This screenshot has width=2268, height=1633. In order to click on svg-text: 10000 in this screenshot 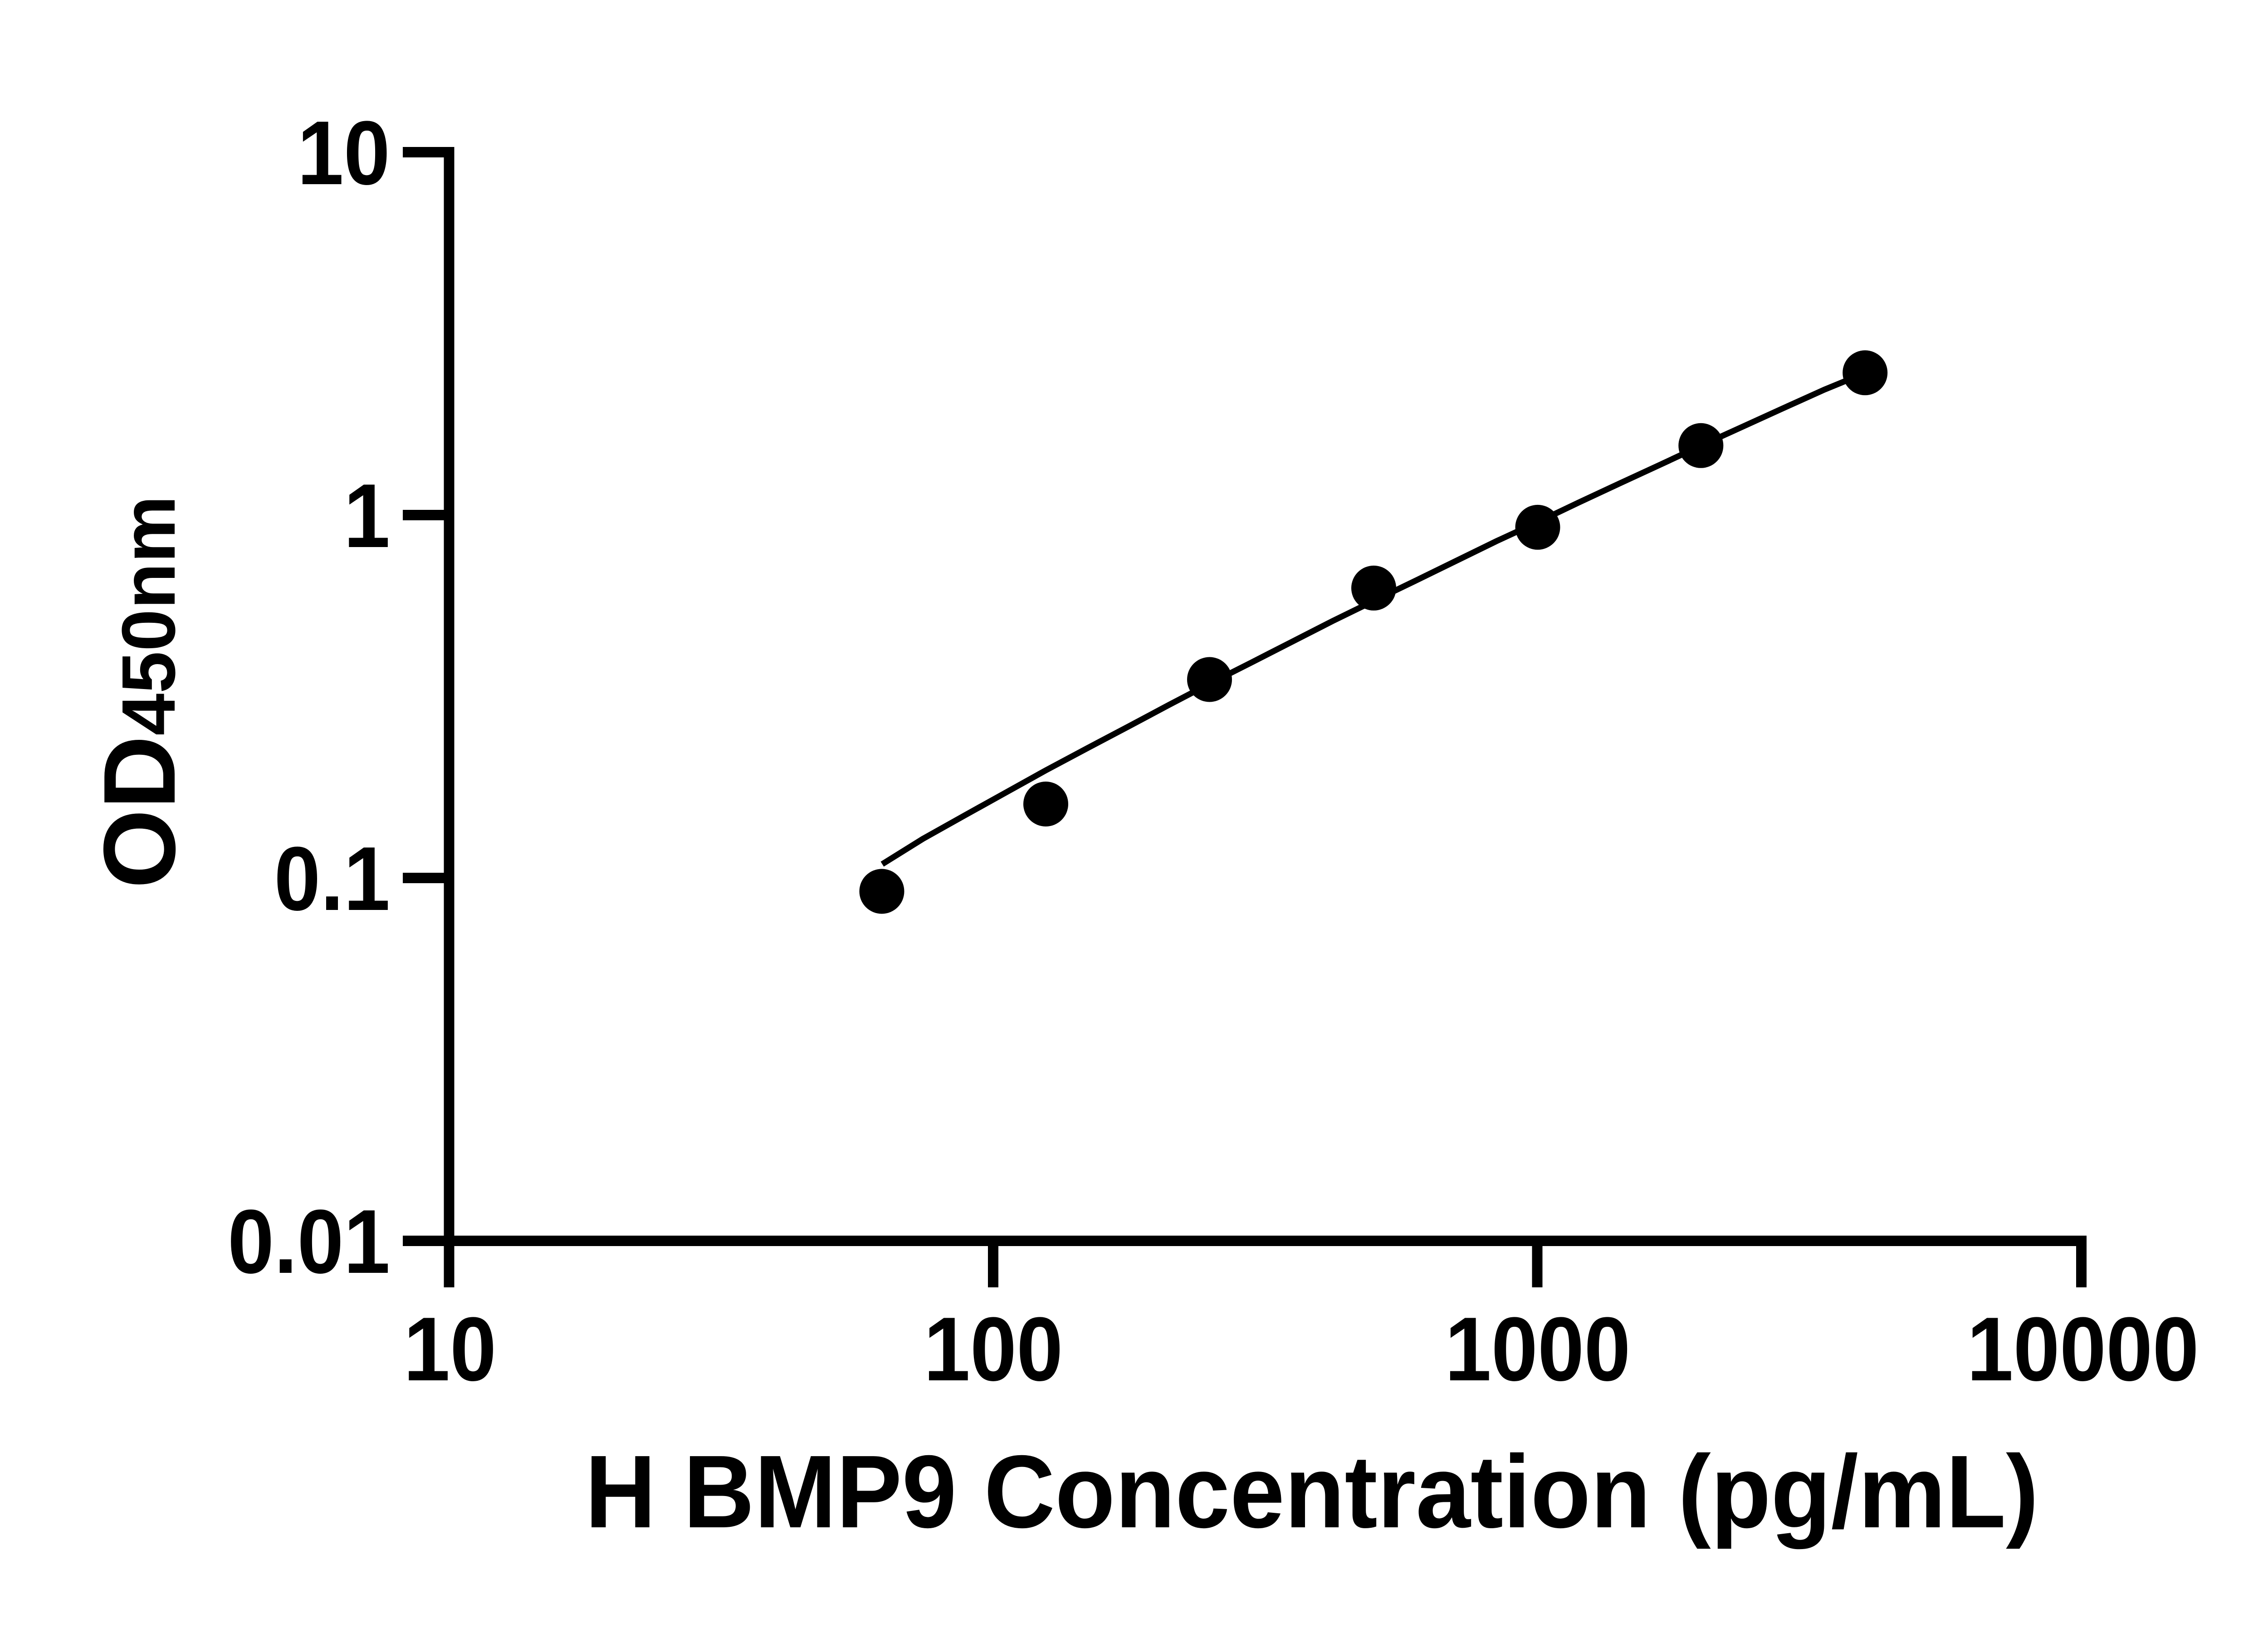, I will do `click(2083, 1349)`.